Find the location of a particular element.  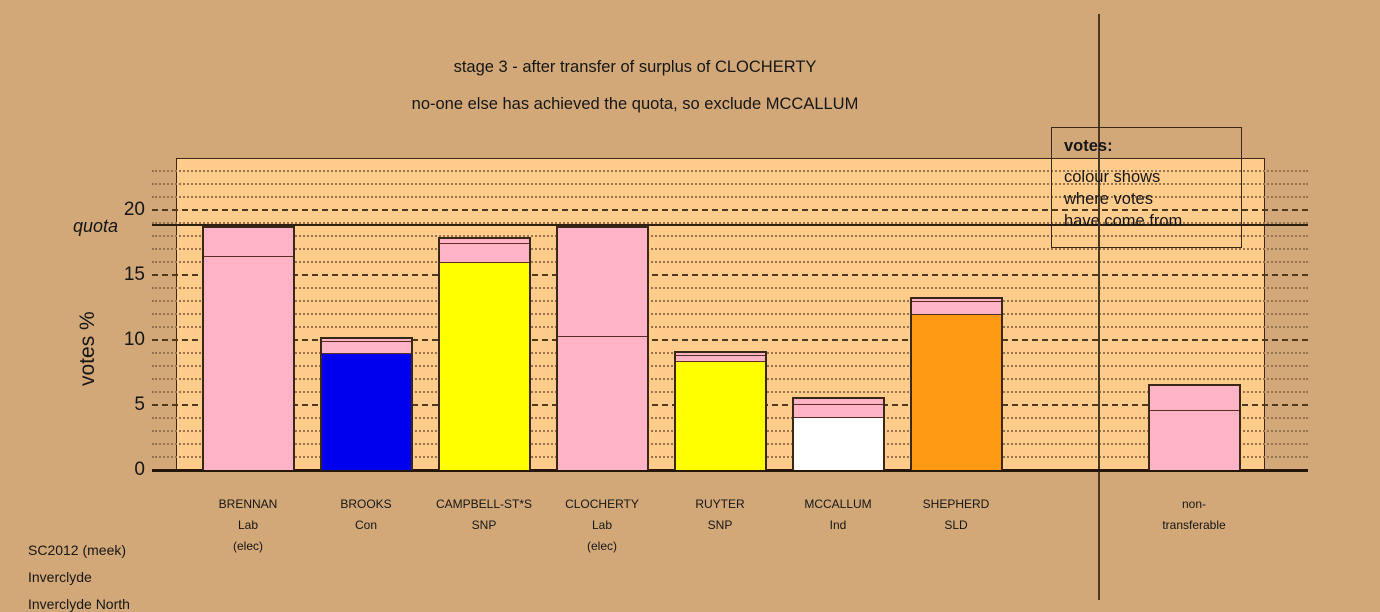

x-axis-line is located at coordinates (730, 470).